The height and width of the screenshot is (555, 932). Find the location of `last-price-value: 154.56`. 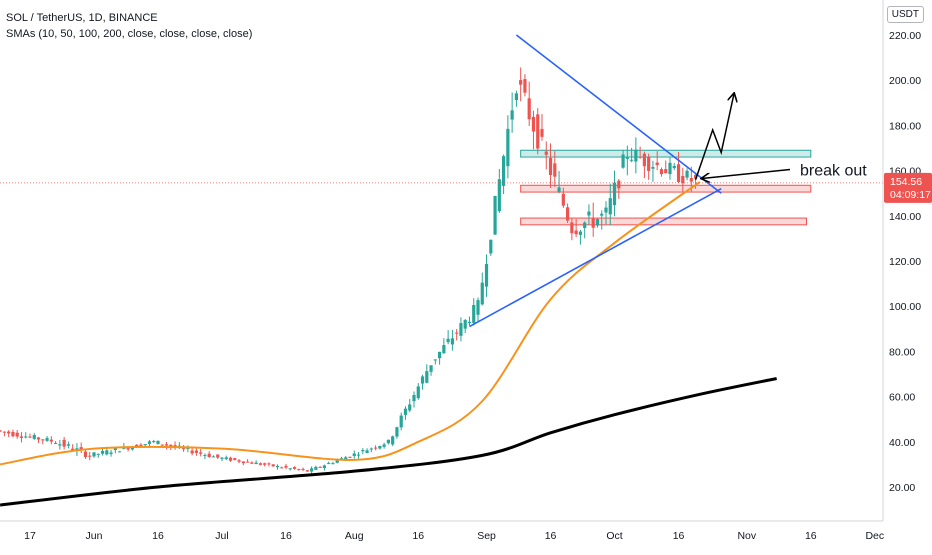

last-price-value: 154.56 is located at coordinates (906, 182).